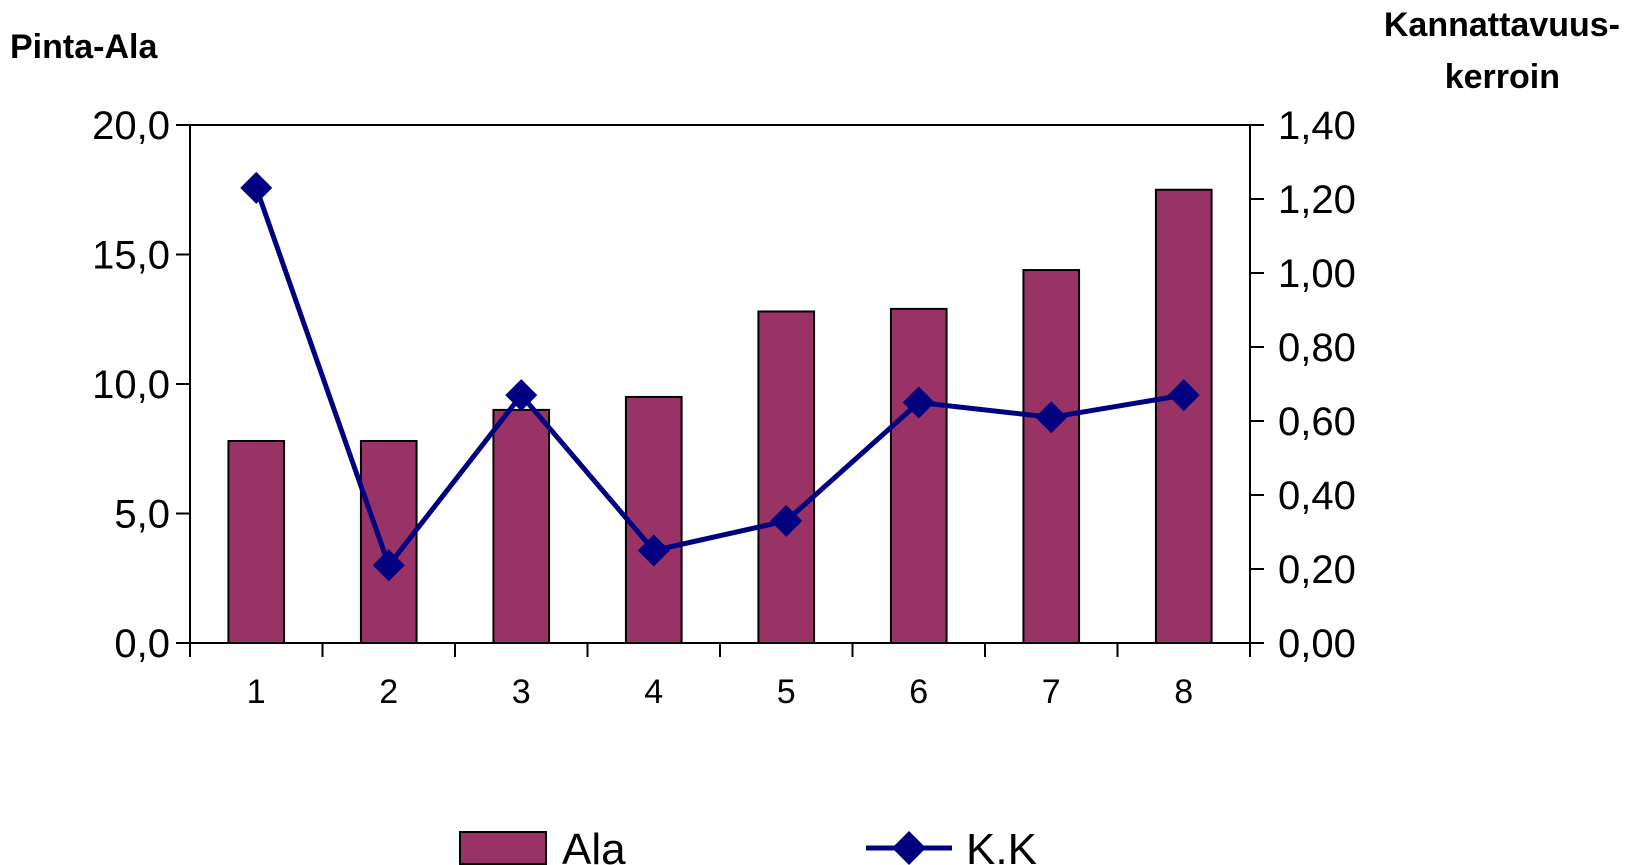  I want to click on x-category-label: 2, so click(388, 692).